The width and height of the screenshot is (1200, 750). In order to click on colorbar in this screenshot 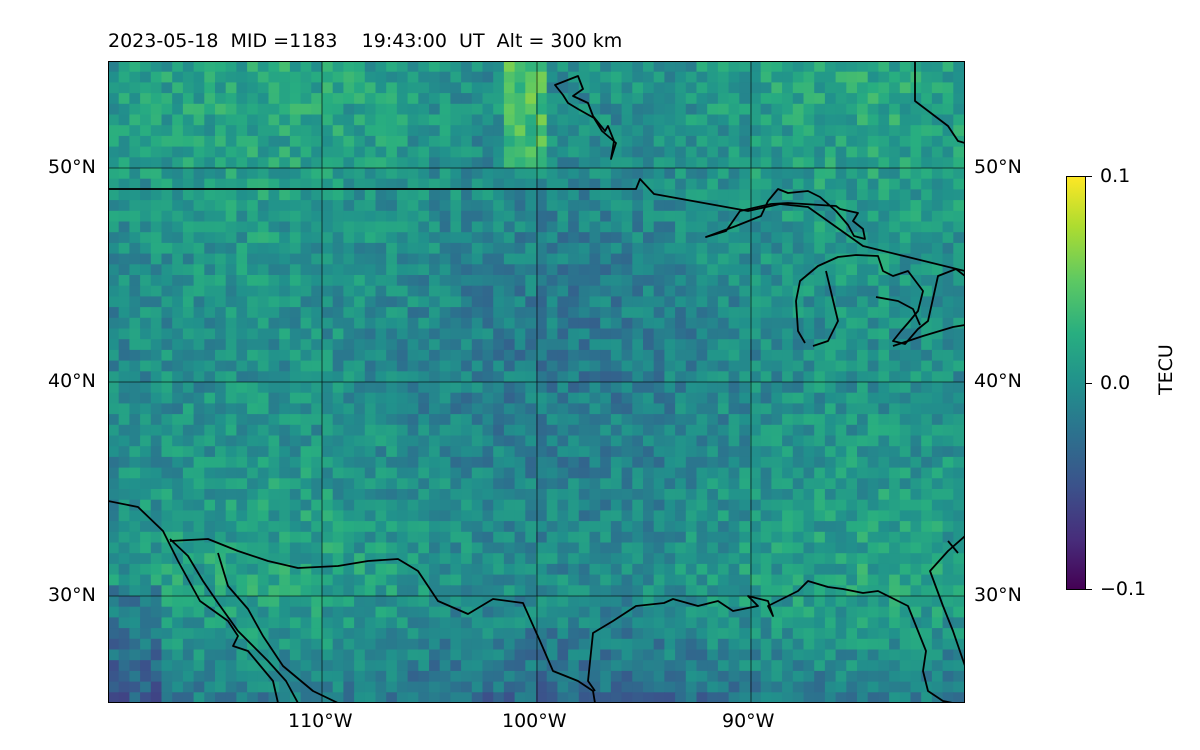, I will do `click(1076, 383)`.